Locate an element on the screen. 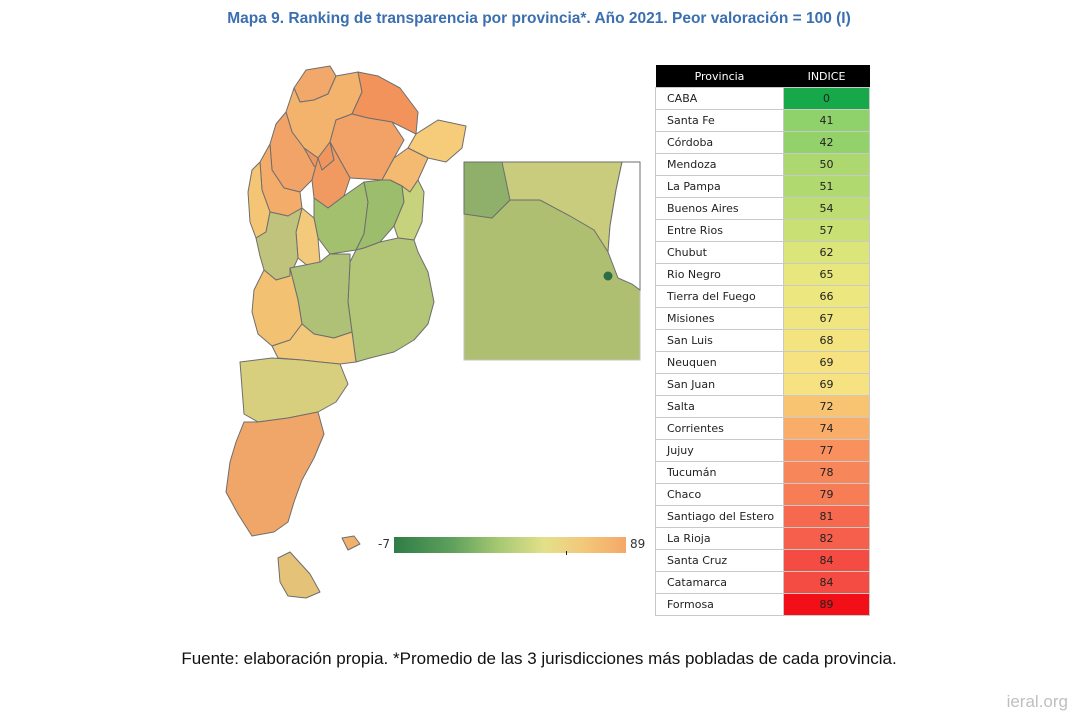 This screenshot has width=1078, height=720. province-name-cell: La Rioja is located at coordinates (719, 538).